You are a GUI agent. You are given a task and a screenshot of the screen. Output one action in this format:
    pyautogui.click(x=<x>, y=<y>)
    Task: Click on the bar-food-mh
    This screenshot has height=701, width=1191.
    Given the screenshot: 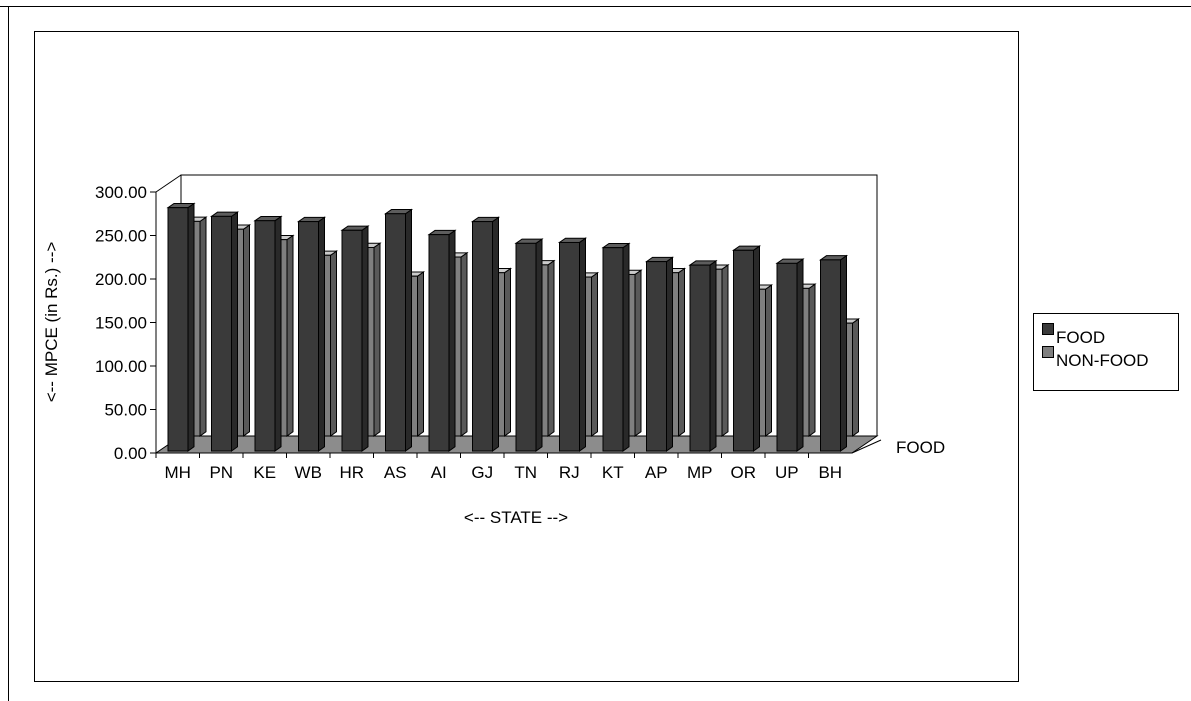 What is the action you would take?
    pyautogui.click(x=181, y=327)
    